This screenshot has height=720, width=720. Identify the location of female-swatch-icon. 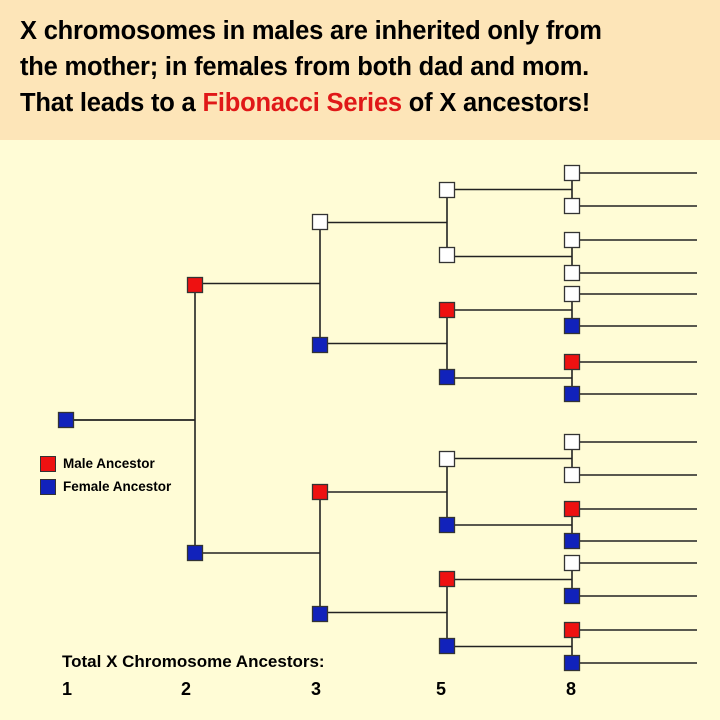
(48, 486).